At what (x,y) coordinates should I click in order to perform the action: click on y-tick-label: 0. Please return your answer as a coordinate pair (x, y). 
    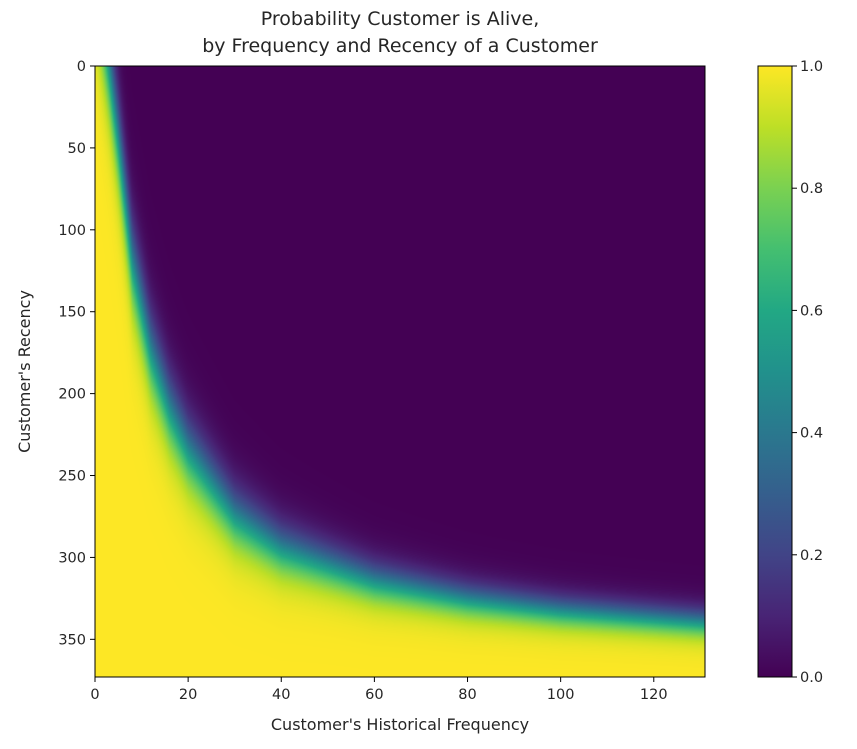
    Looking at the image, I should click on (81, 67).